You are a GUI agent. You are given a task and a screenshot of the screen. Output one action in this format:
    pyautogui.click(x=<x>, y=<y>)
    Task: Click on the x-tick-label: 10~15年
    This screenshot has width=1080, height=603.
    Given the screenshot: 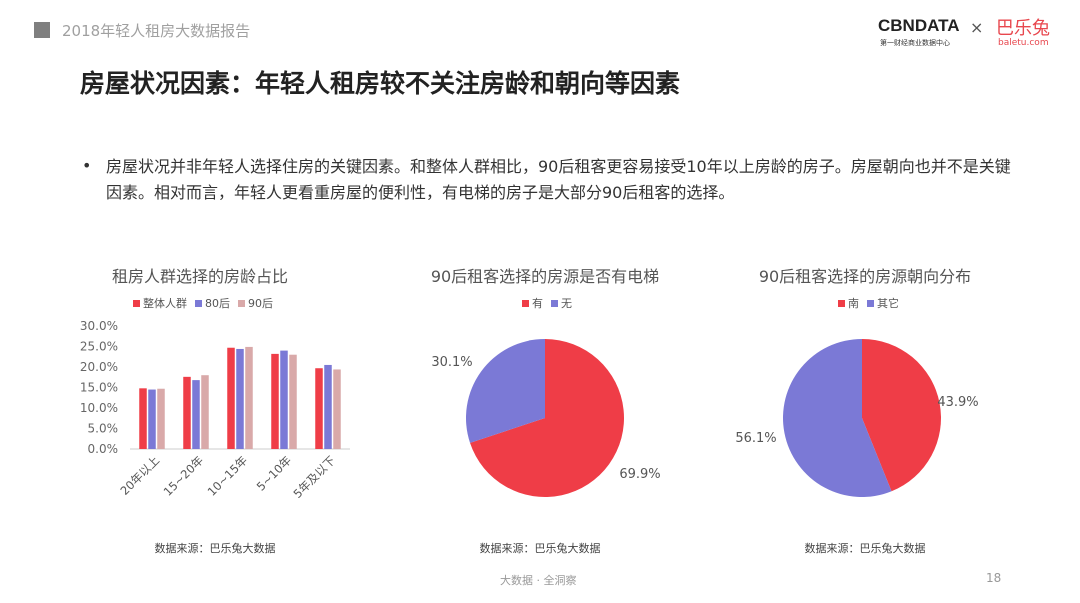 What is the action you would take?
    pyautogui.click(x=228, y=476)
    